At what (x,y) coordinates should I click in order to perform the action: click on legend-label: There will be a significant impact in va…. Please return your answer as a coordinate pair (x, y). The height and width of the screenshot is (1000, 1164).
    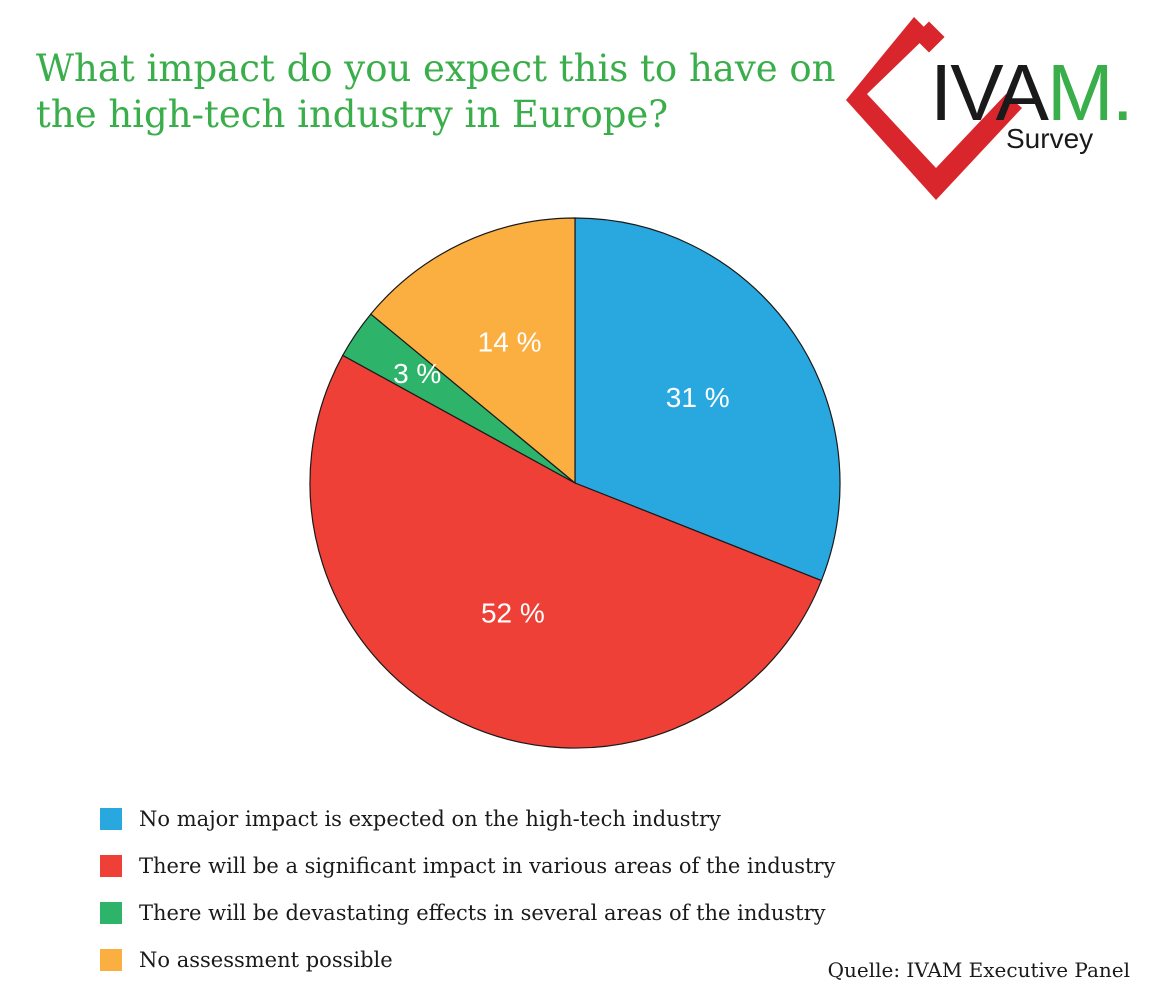
    Looking at the image, I should click on (487, 865).